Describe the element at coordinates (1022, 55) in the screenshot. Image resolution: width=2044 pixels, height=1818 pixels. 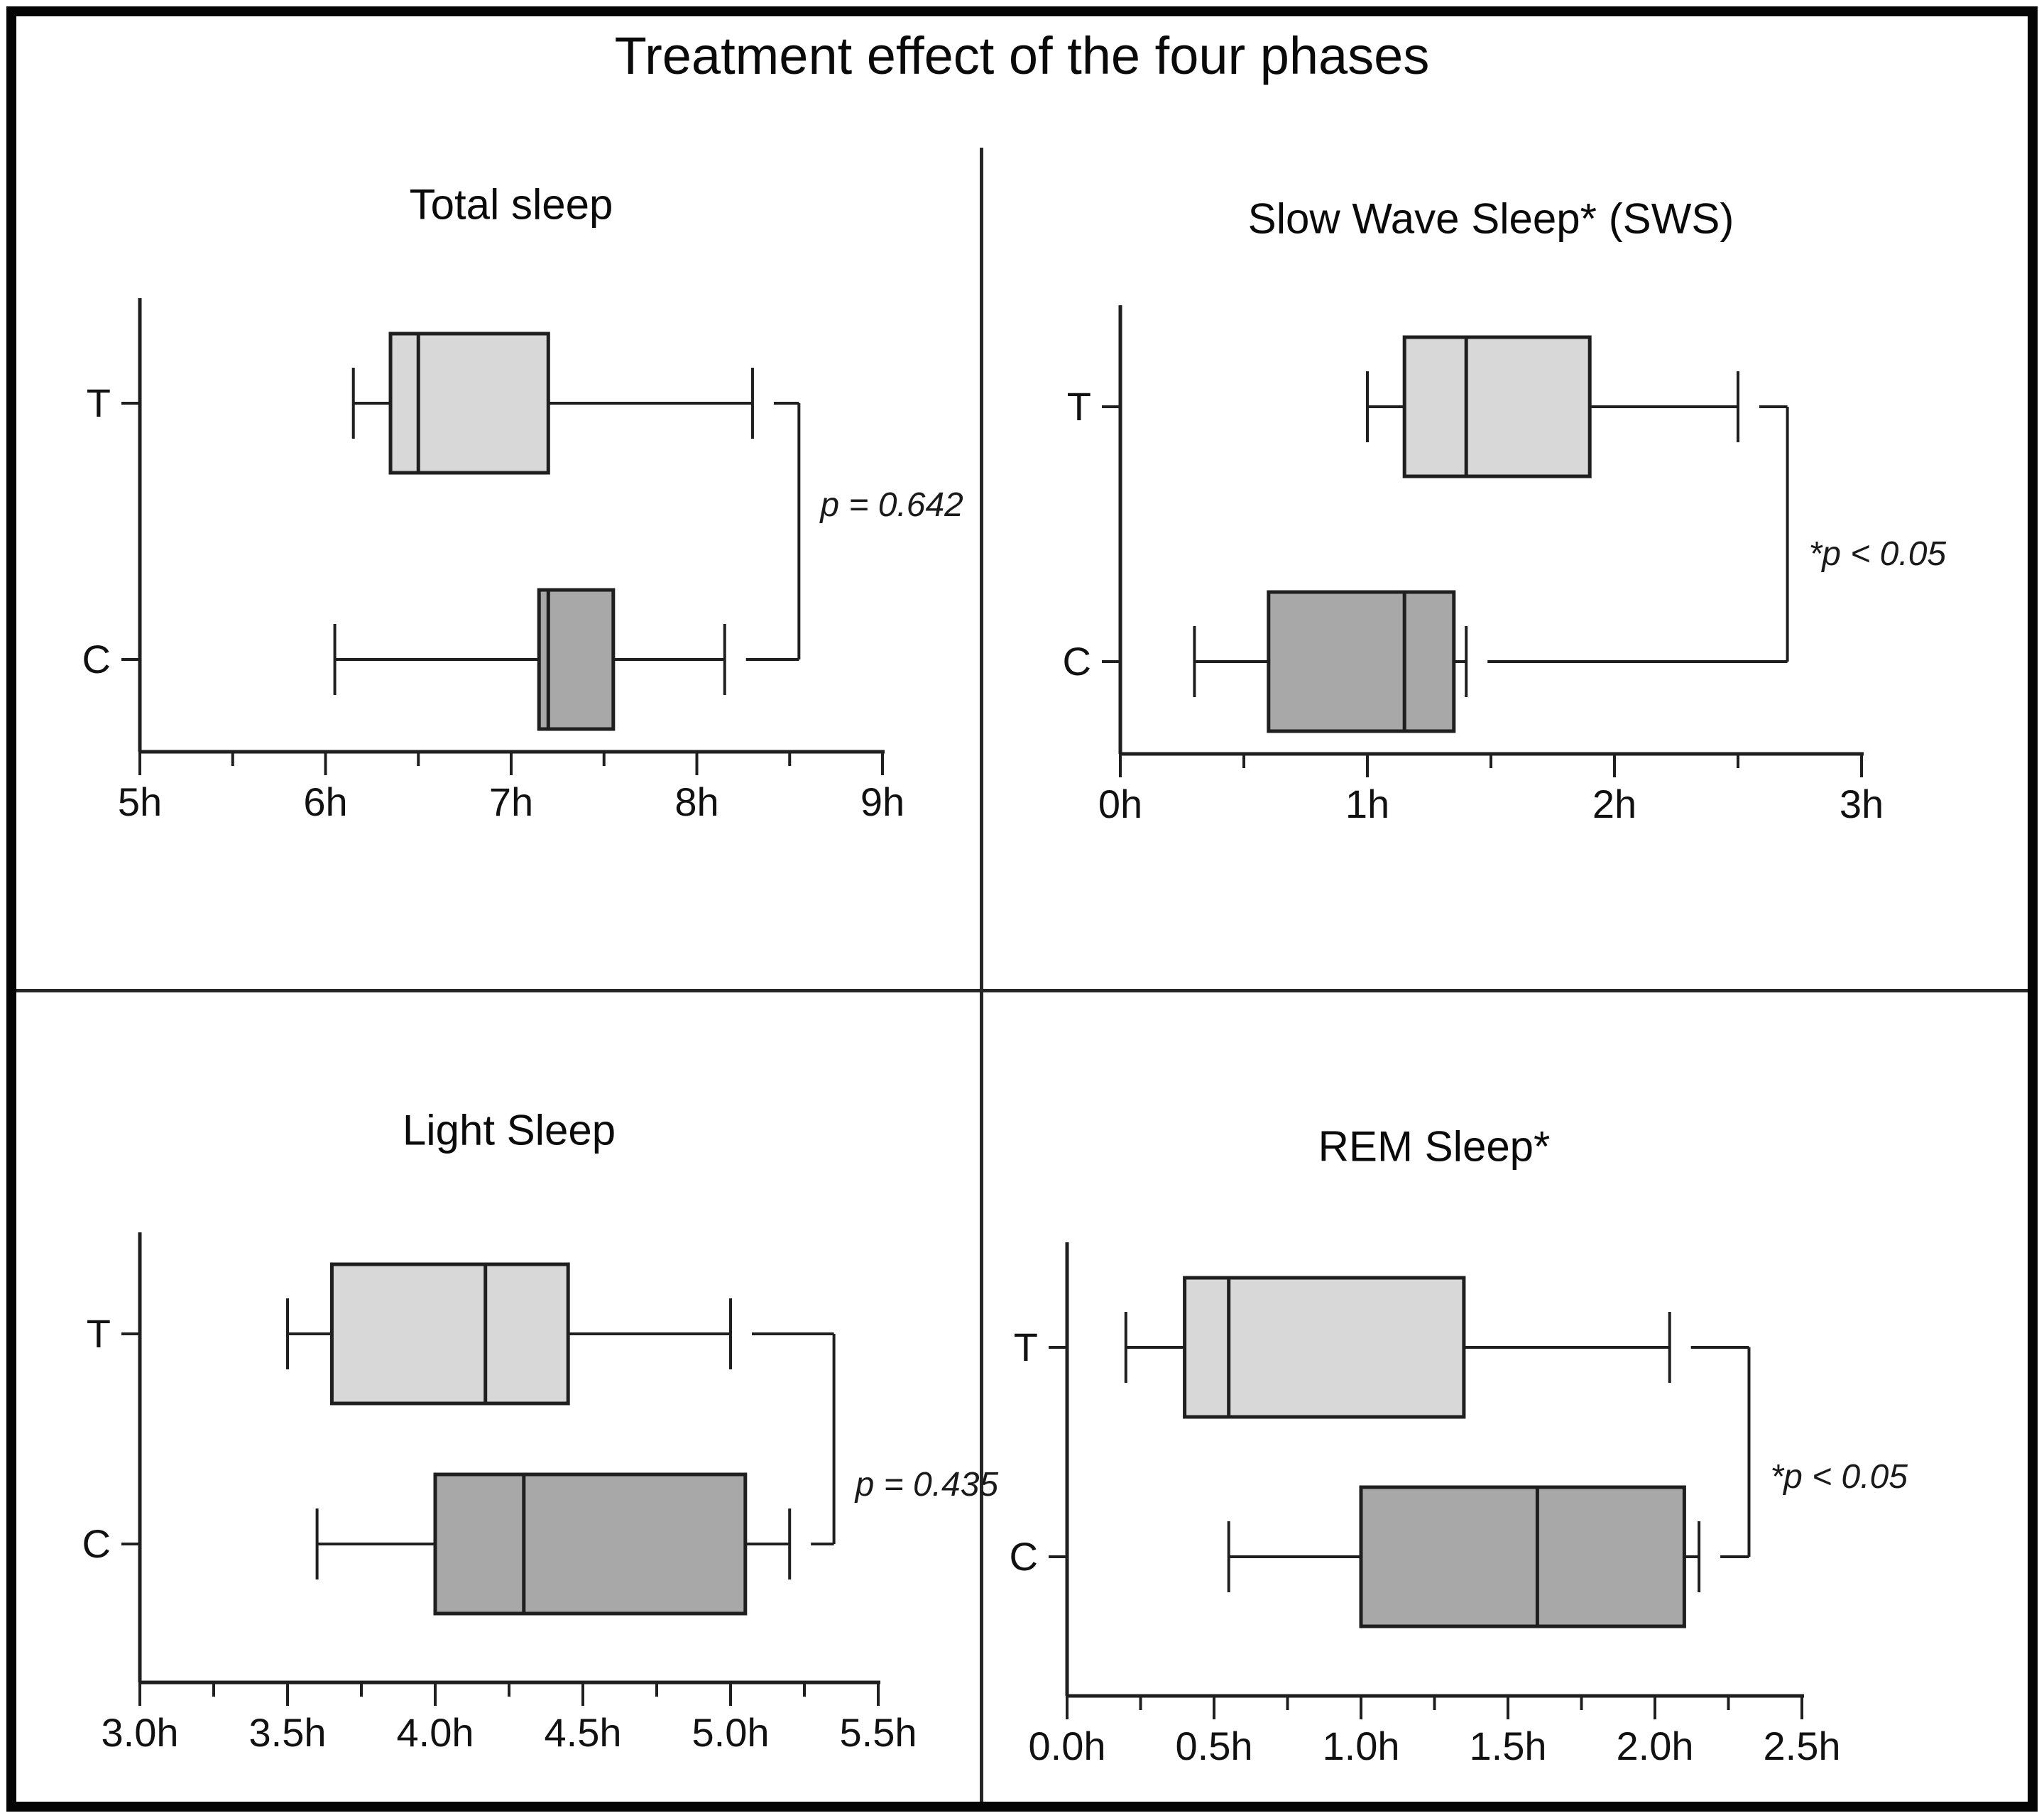
I see `figure-title: Treatment effect of the four phases` at that location.